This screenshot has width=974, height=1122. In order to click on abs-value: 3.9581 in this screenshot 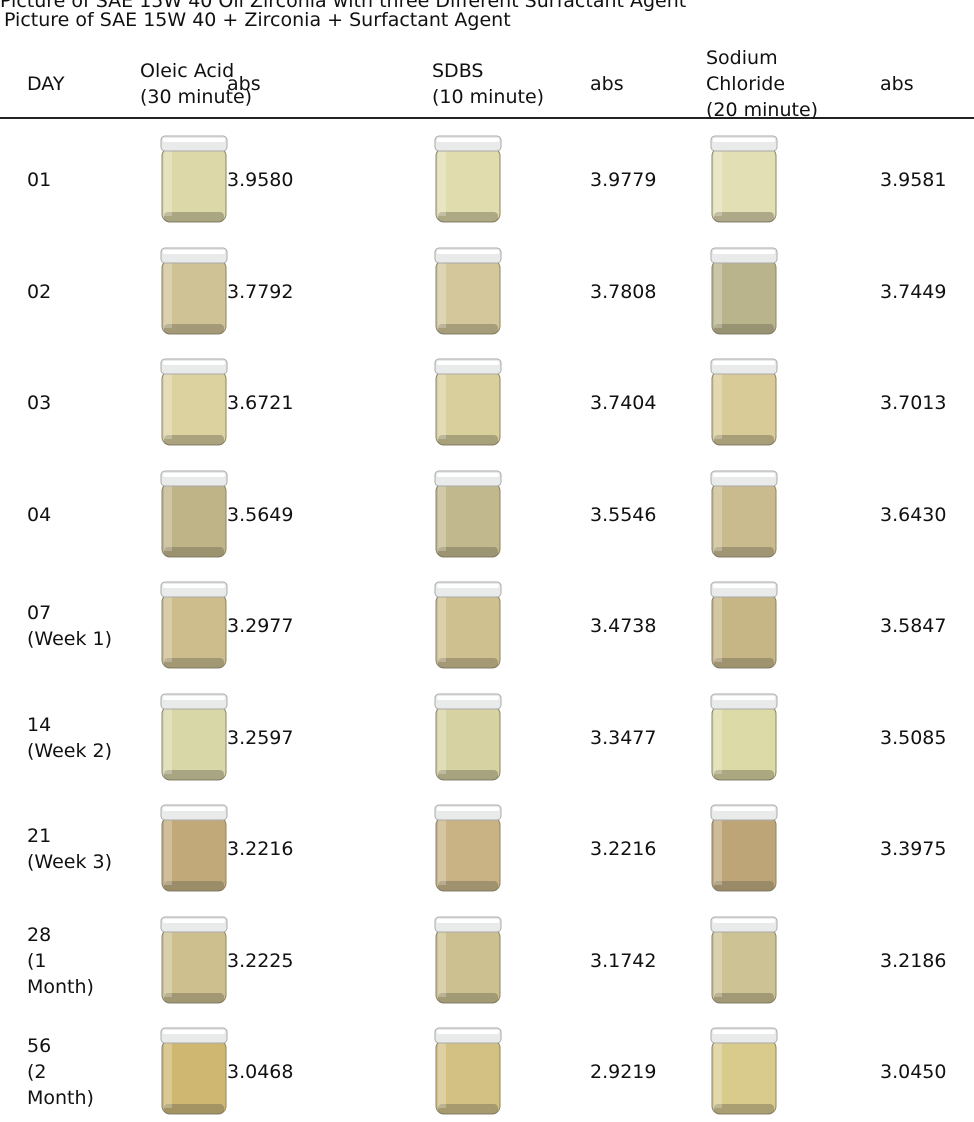, I will do `click(913, 180)`.